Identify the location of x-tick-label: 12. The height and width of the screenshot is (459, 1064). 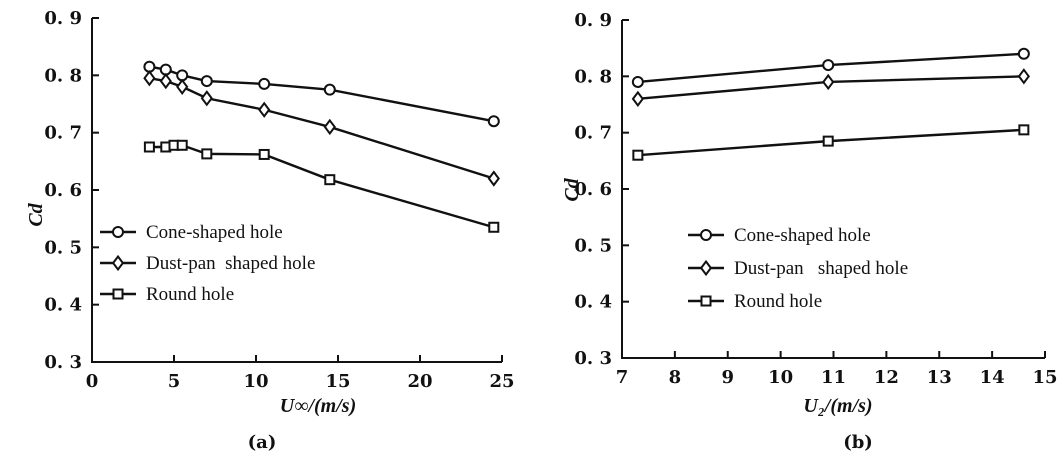
(886, 377).